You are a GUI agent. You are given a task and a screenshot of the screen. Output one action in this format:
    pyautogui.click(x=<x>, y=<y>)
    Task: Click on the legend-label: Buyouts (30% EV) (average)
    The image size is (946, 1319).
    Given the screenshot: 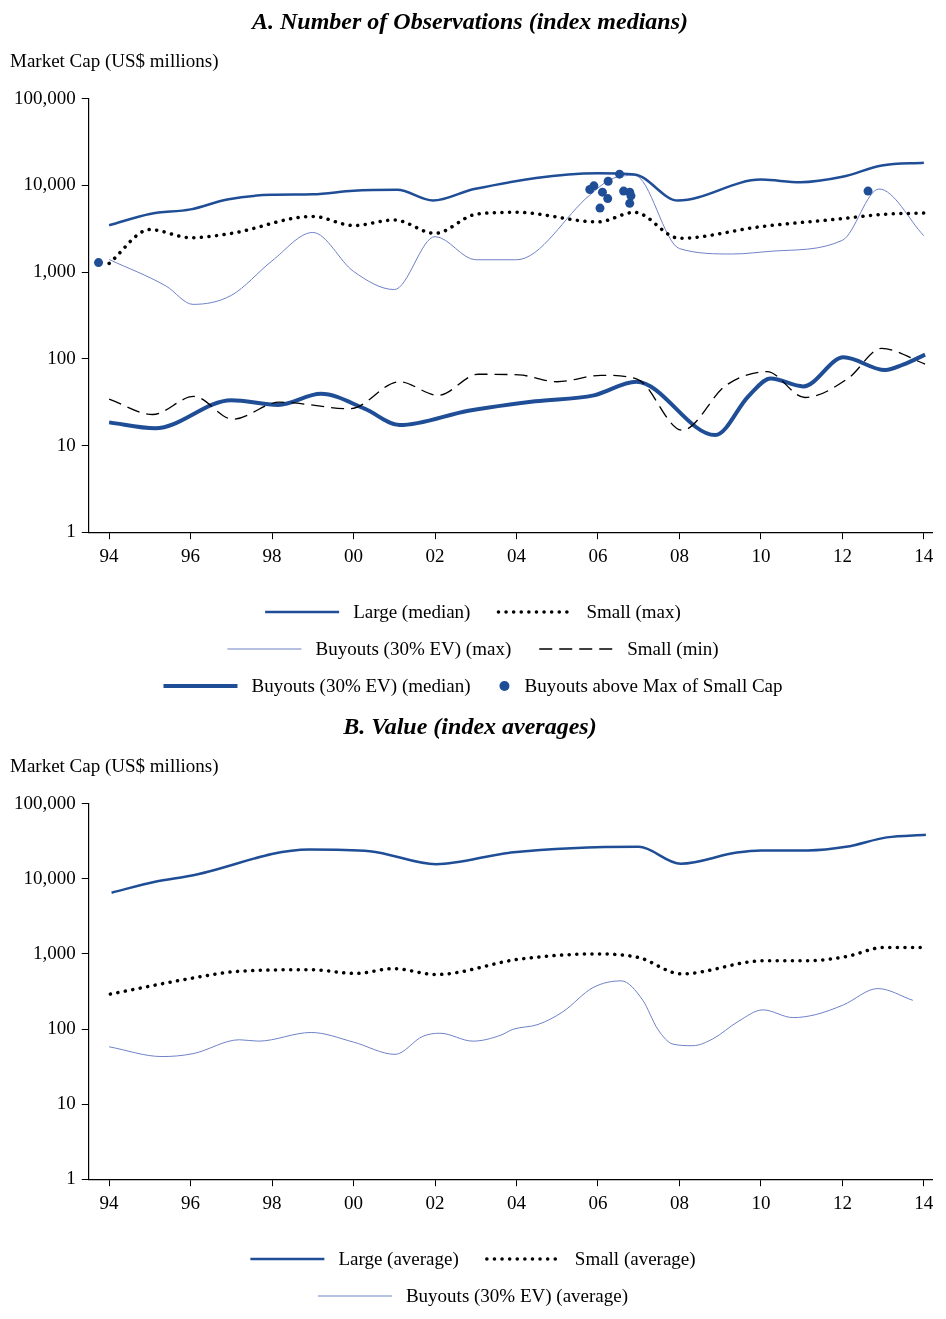 What is the action you would take?
    pyautogui.click(x=517, y=1295)
    